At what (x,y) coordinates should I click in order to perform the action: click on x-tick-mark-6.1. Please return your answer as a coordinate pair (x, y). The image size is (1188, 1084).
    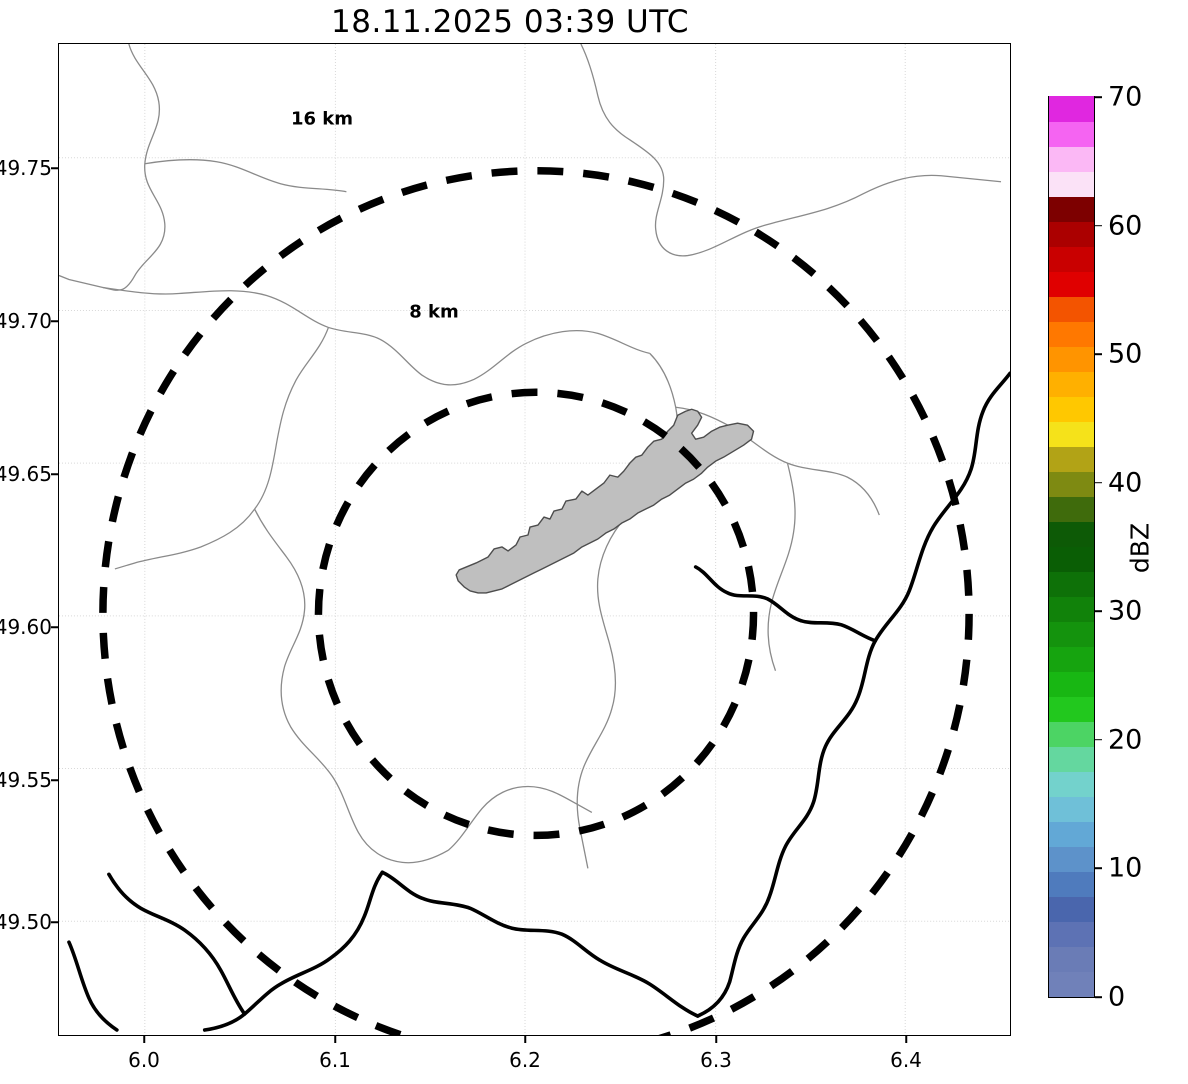
    Looking at the image, I should click on (335, 1039).